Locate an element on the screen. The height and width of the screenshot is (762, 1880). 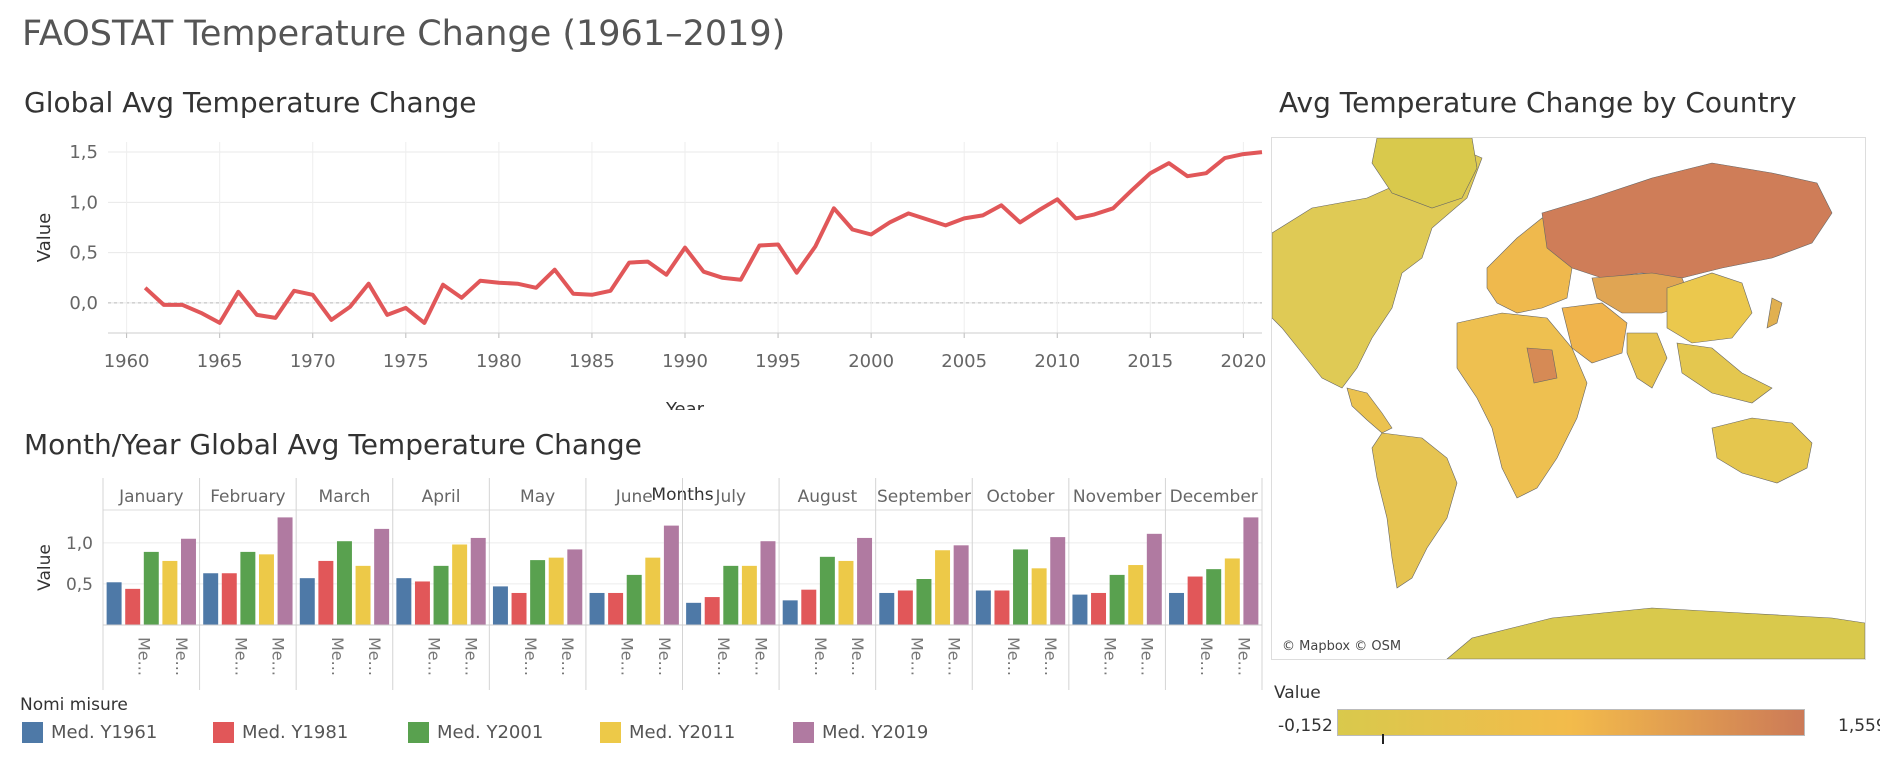
x-tick-label: 2010 is located at coordinates (1057, 361).